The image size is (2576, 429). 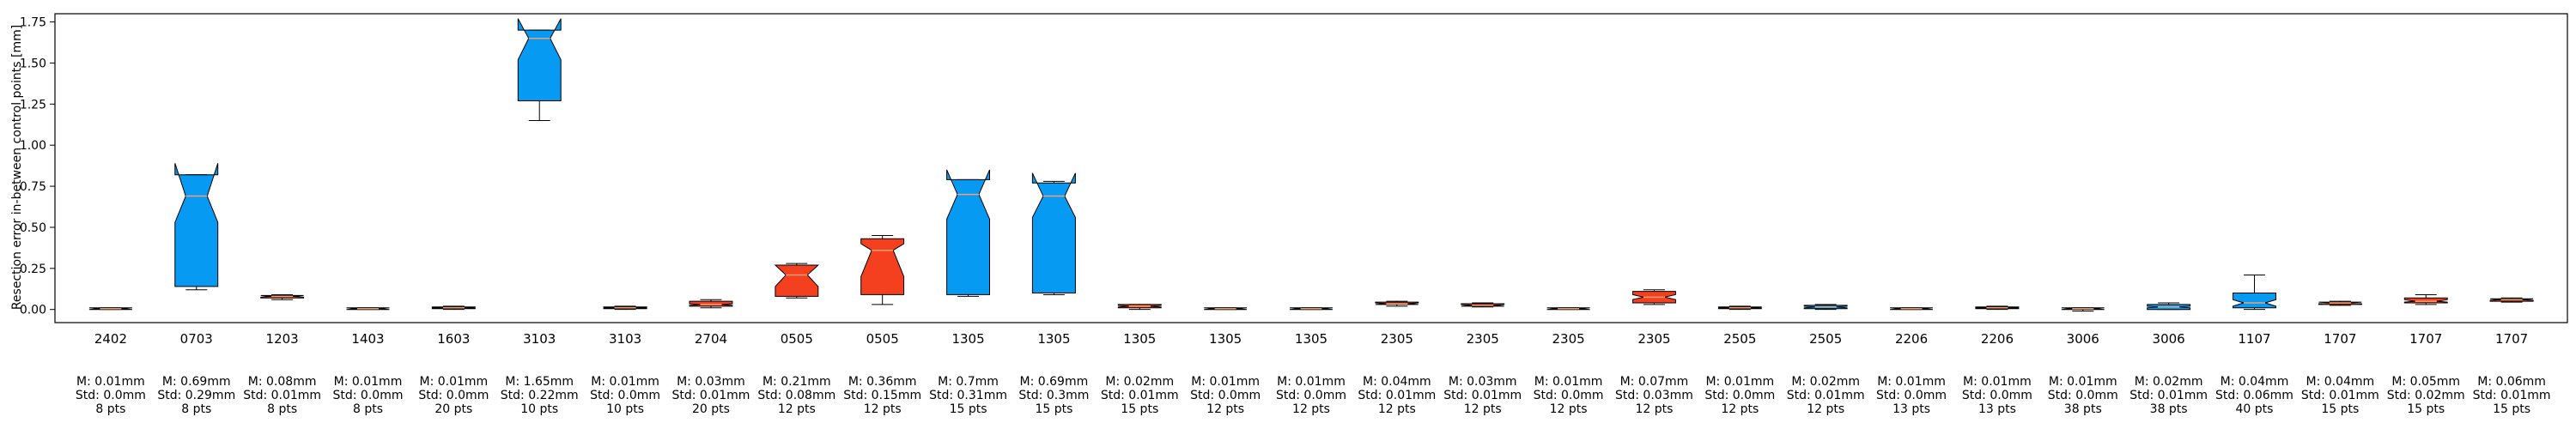 What do you see at coordinates (37, 166) in the screenshot?
I see `axes-layer: 0.00 0.25 0.50 0.75 1.00 1.25 1.50 1.75` at bounding box center [37, 166].